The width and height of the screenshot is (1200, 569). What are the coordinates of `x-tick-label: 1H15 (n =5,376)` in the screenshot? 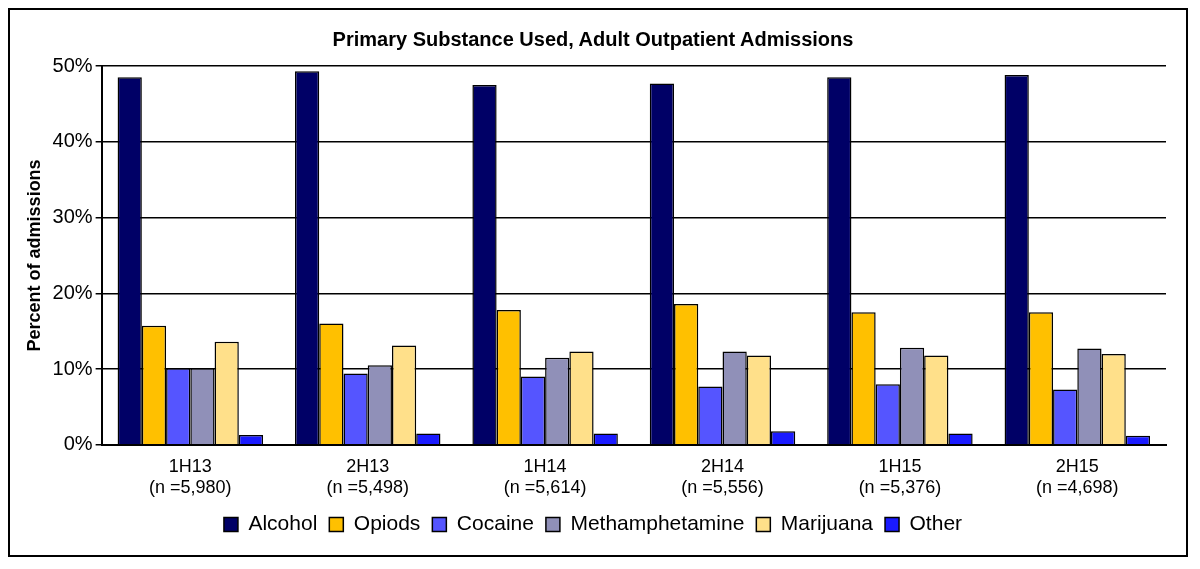 It's located at (900, 476).